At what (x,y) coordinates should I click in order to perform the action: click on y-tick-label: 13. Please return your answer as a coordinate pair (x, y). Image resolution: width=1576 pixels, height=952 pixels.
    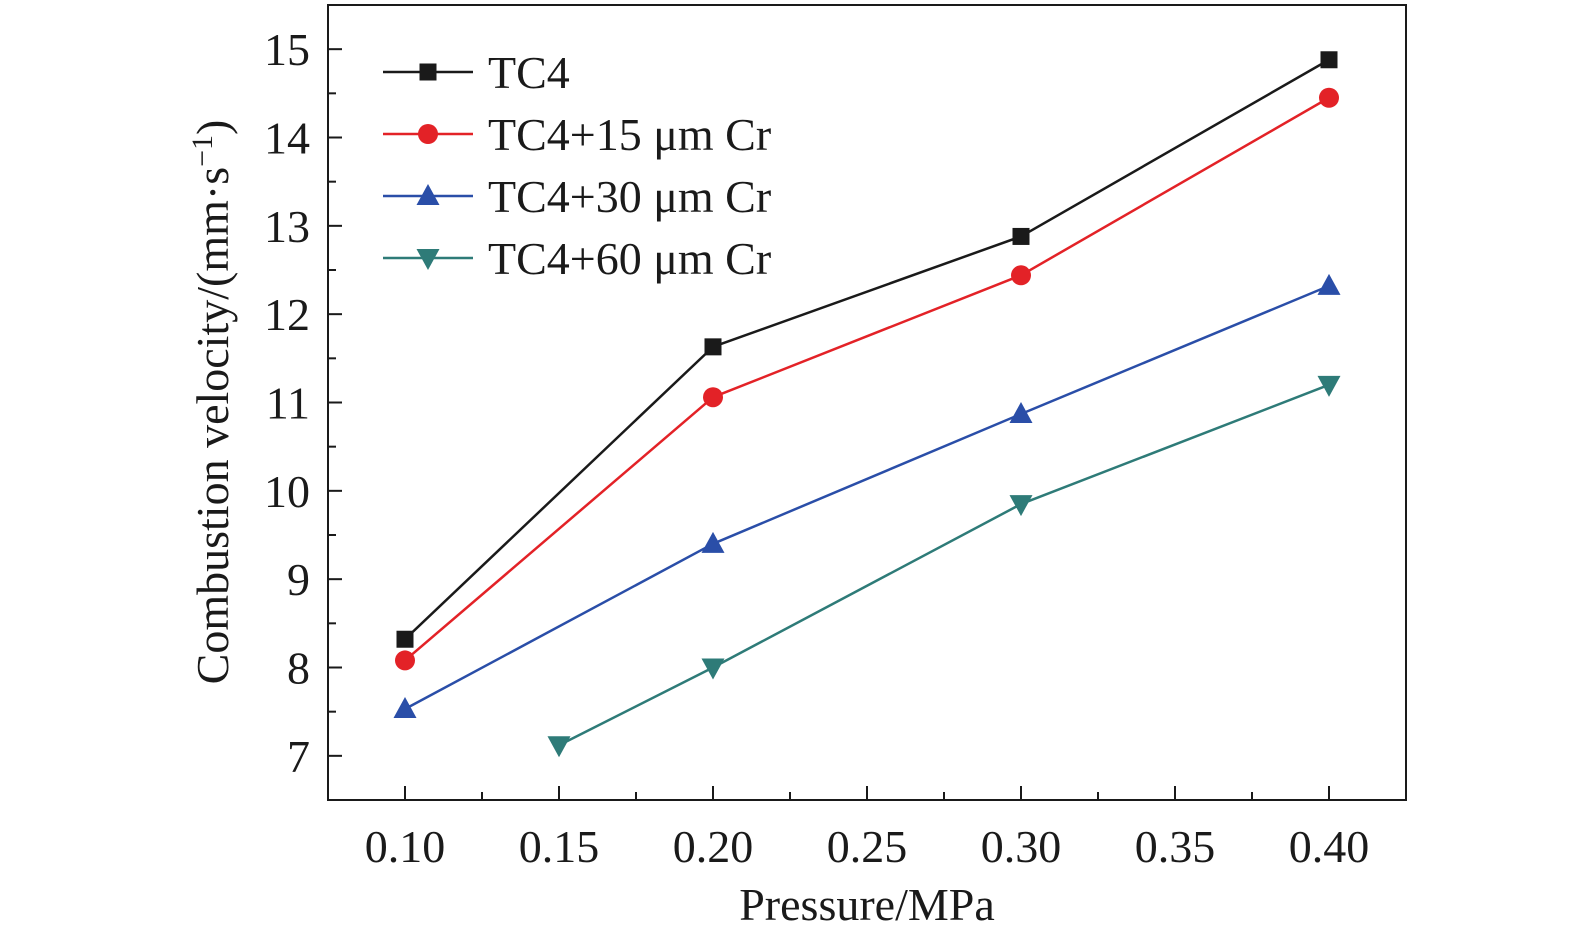
    Looking at the image, I should click on (287, 226).